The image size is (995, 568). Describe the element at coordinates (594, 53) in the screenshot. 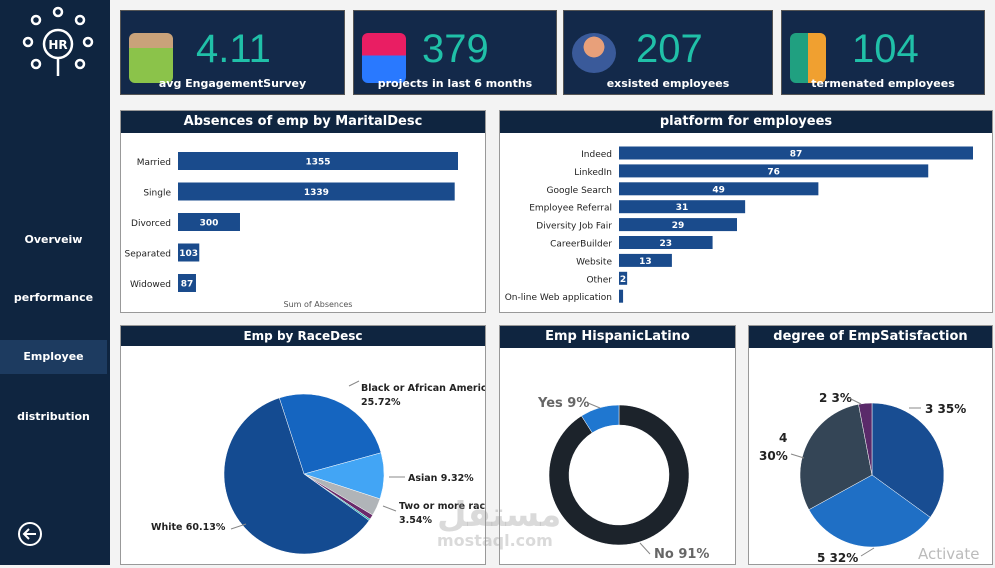

I see `employees-group-icon` at that location.